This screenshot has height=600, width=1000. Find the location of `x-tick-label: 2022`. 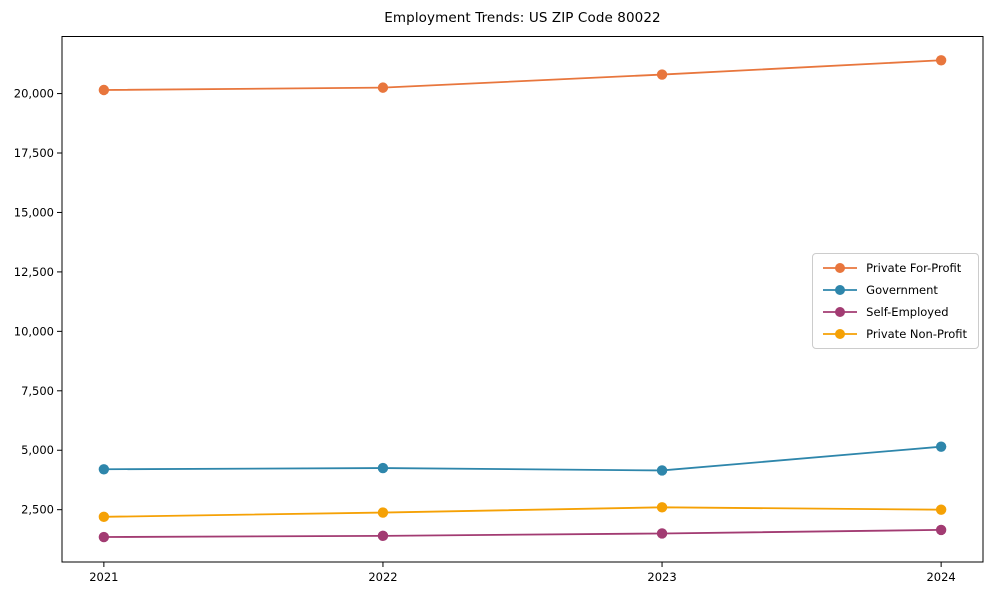

x-tick-label: 2022 is located at coordinates (382, 577).